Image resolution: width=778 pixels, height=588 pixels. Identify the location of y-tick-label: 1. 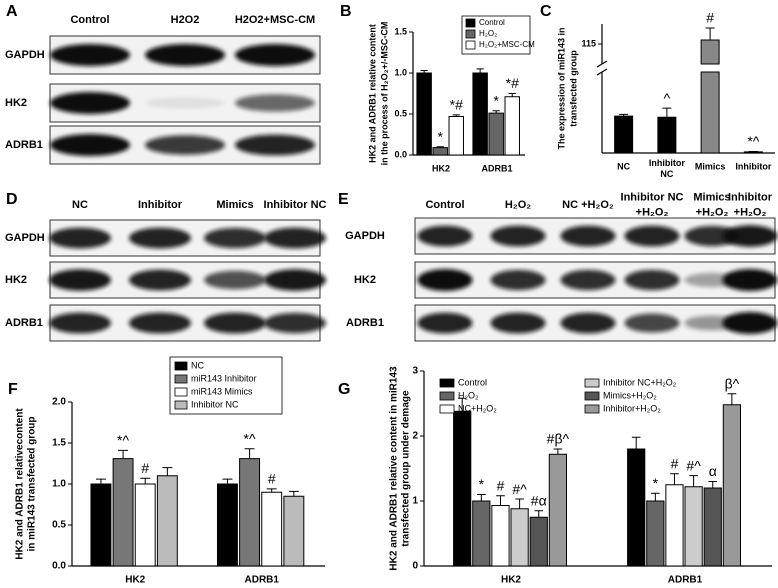
(415, 501).